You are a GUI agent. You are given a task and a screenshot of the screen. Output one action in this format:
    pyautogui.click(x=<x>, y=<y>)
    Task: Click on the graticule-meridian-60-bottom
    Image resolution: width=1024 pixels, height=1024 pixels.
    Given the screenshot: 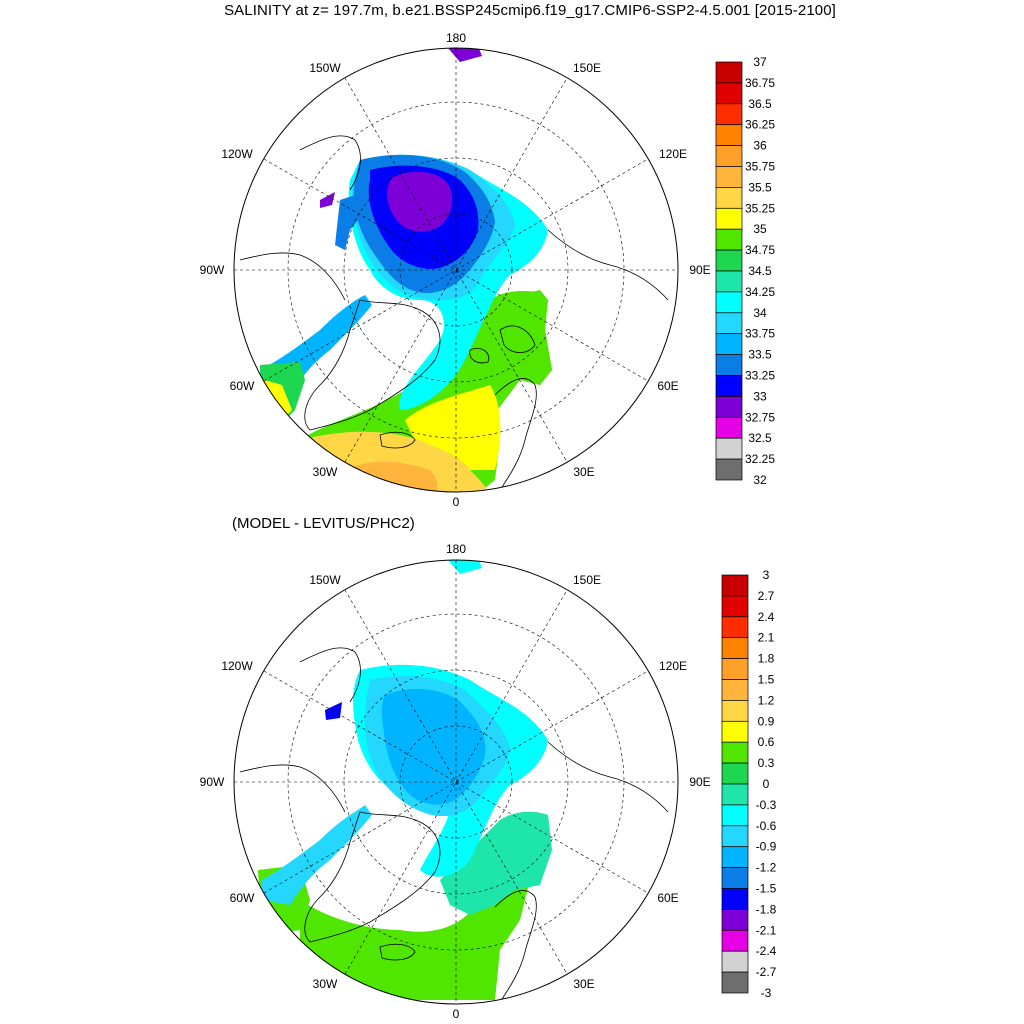 What is the action you would take?
    pyautogui.click(x=456, y=782)
    